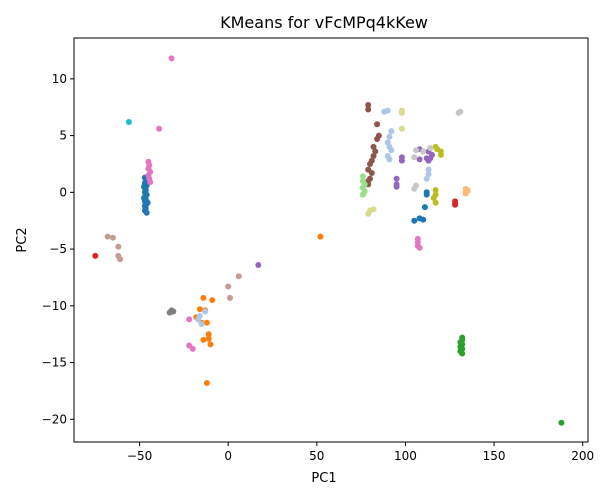 Image resolution: width=600 pixels, height=504 pixels. Describe the element at coordinates (59, 79) in the screenshot. I see `y-tick-label: 10` at that location.